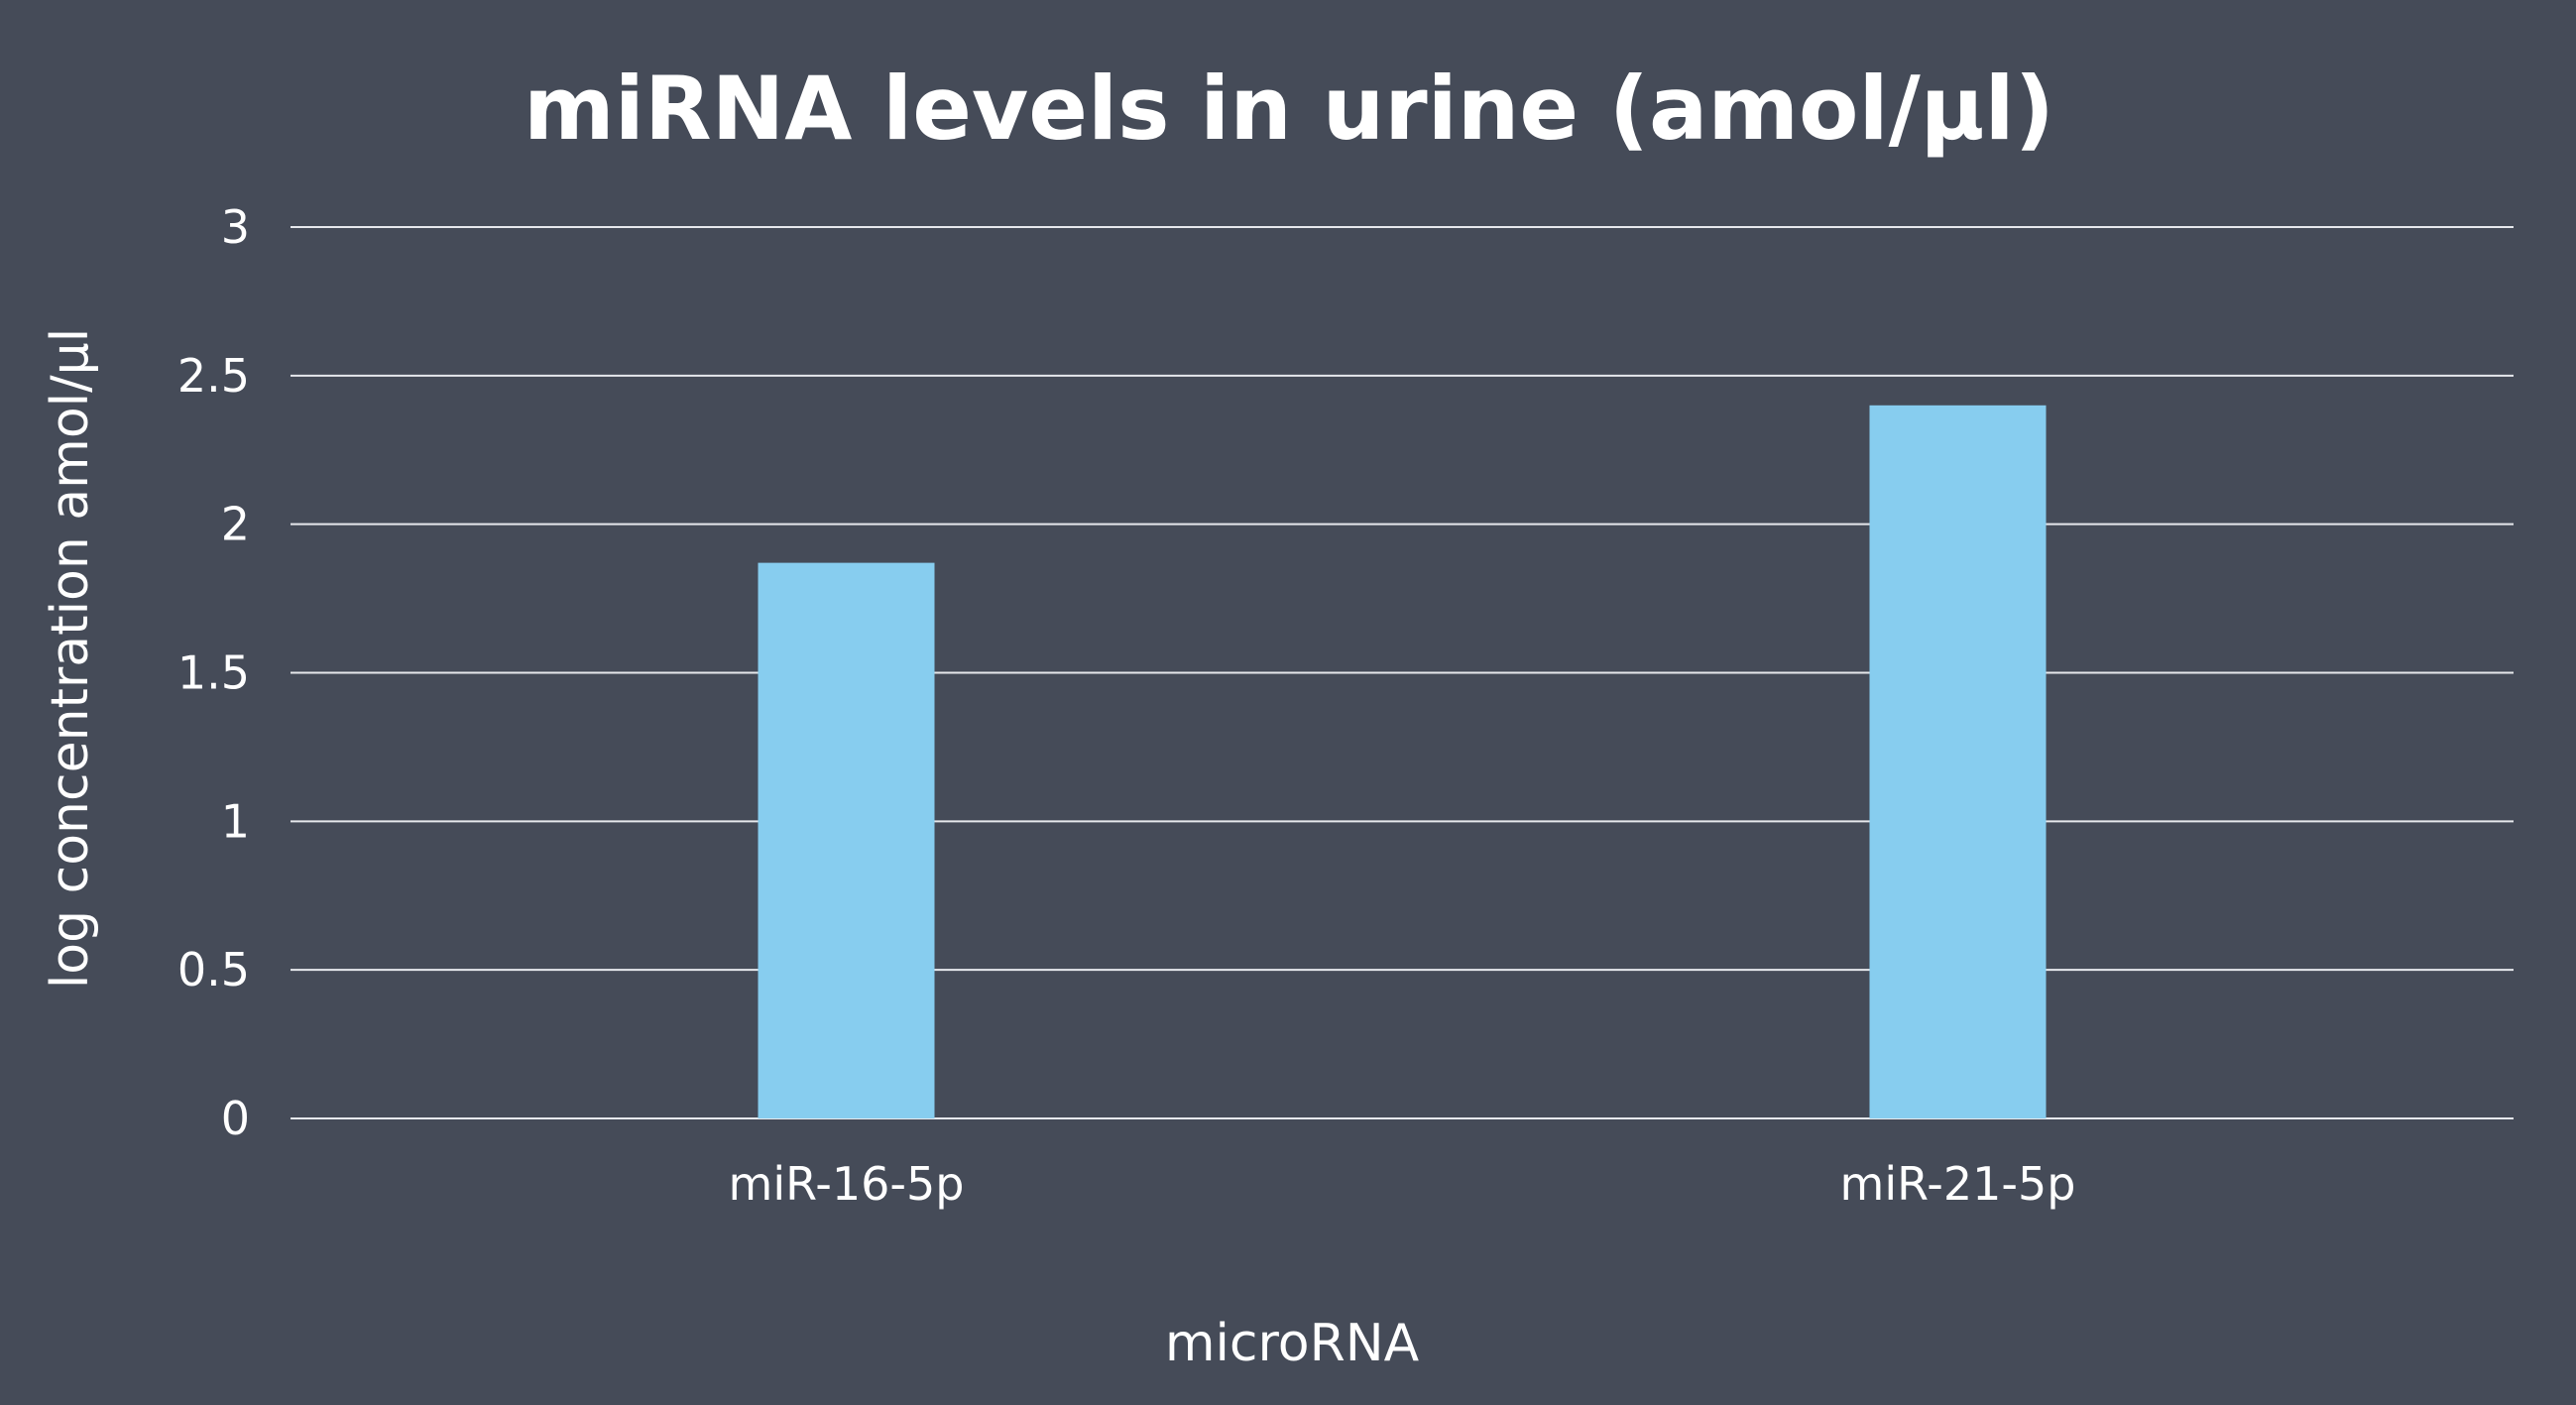 Image resolution: width=2576 pixels, height=1405 pixels. I want to click on chart-title: miRNA levels in urine (amol/µl), so click(1289, 109).